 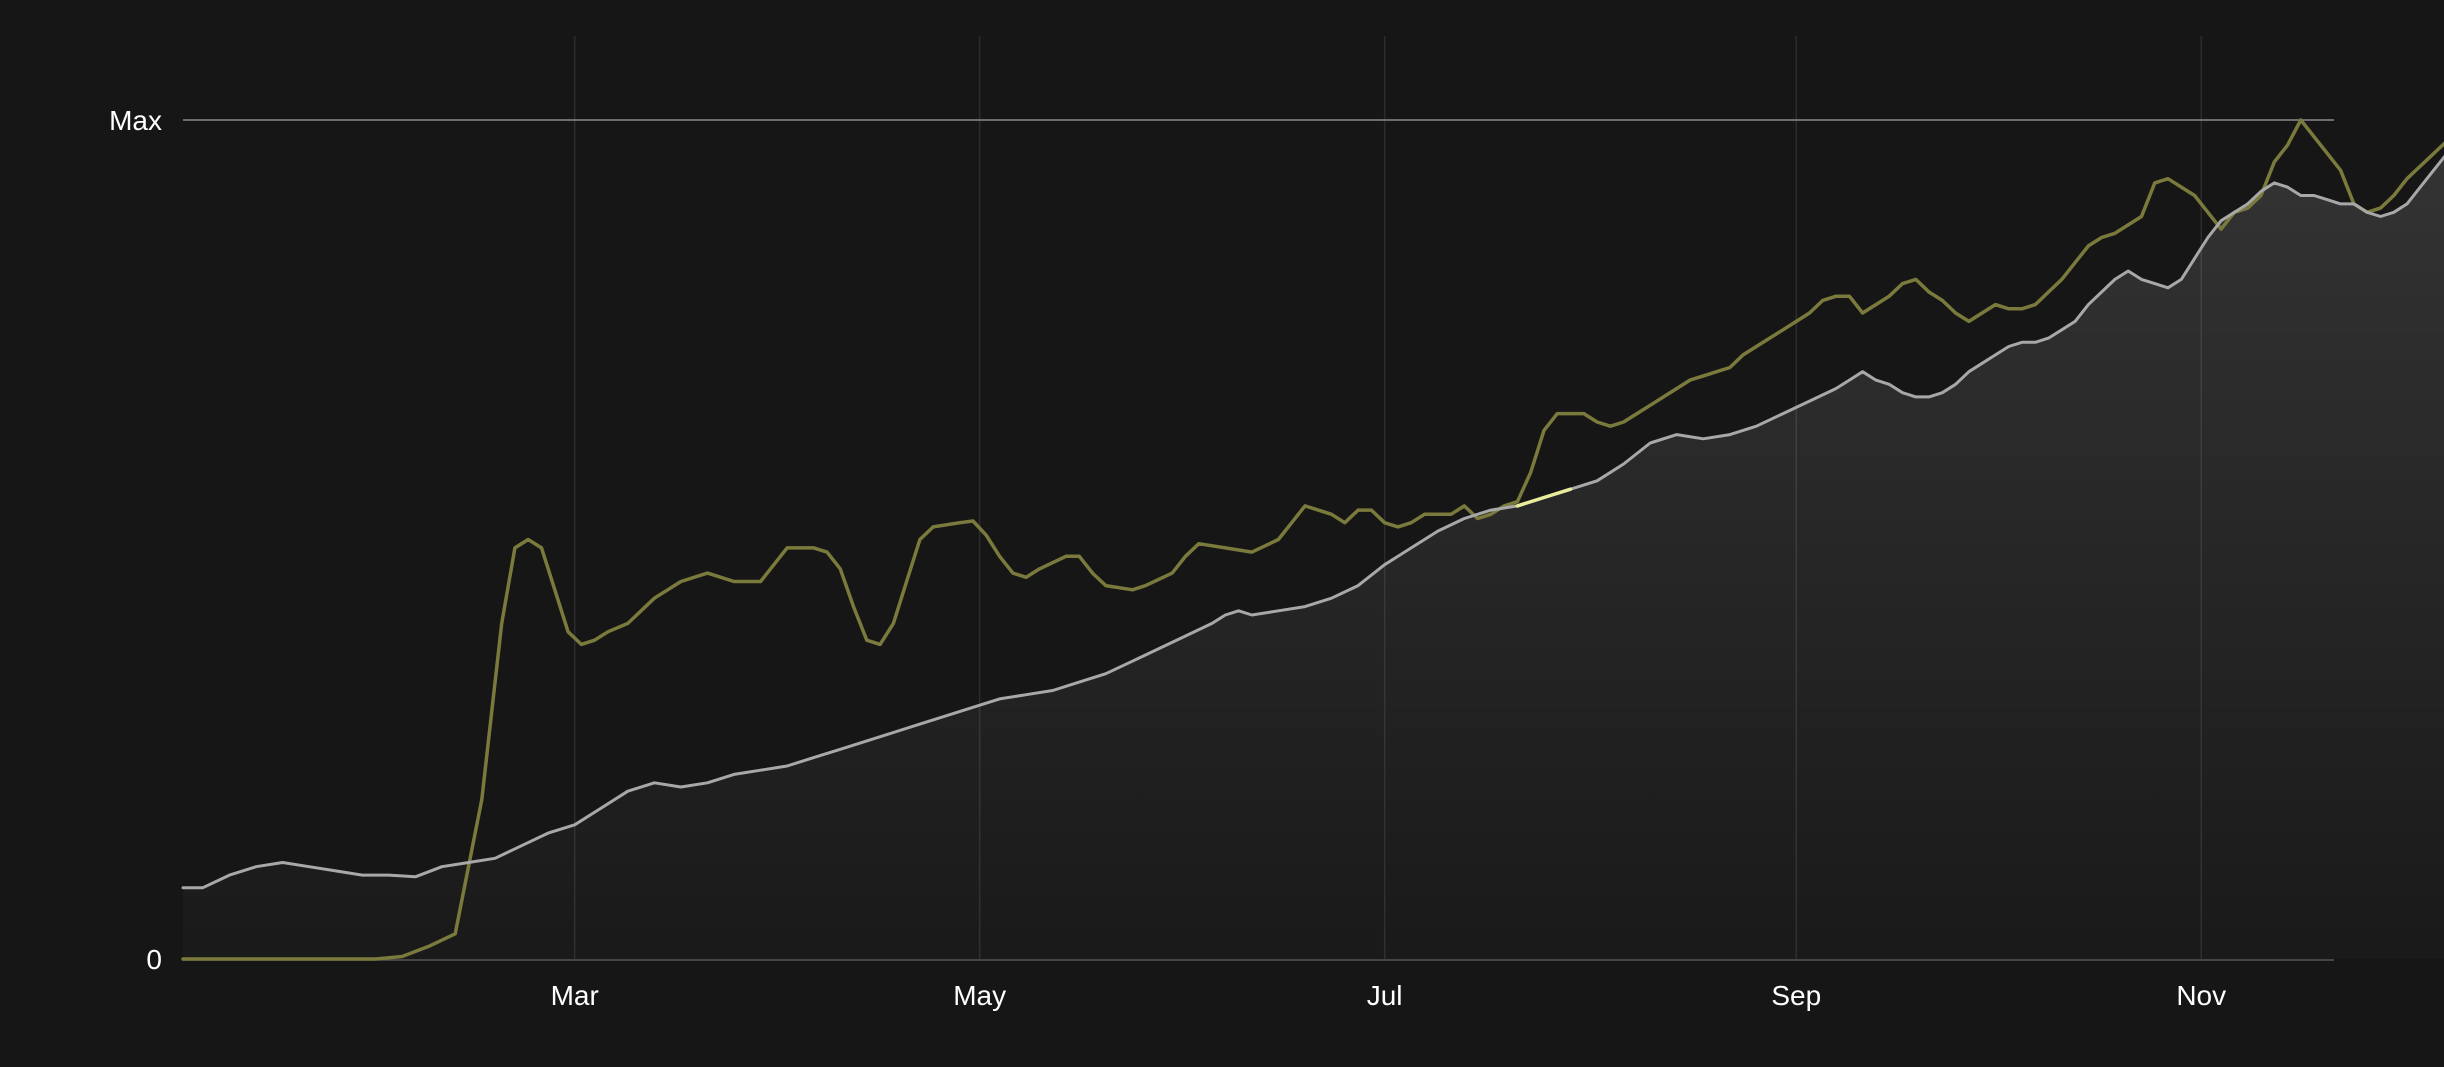 I want to click on y-tick-label-zero: 0, so click(x=154, y=959).